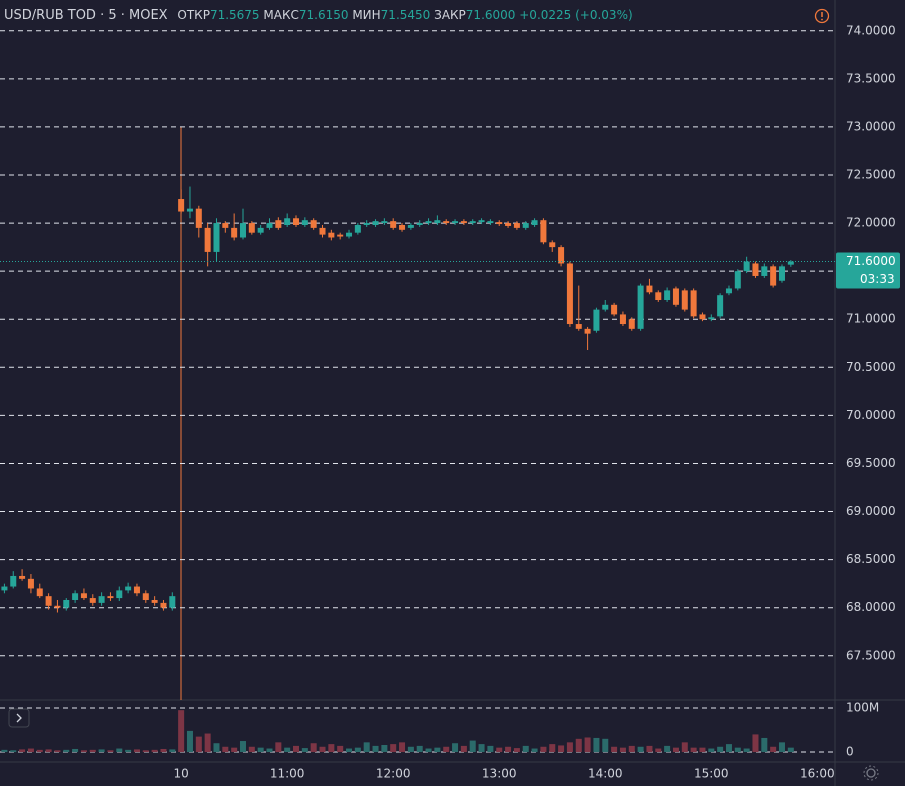  What do you see at coordinates (871, 655) in the screenshot?
I see `y-tick-label: 67.5000` at bounding box center [871, 655].